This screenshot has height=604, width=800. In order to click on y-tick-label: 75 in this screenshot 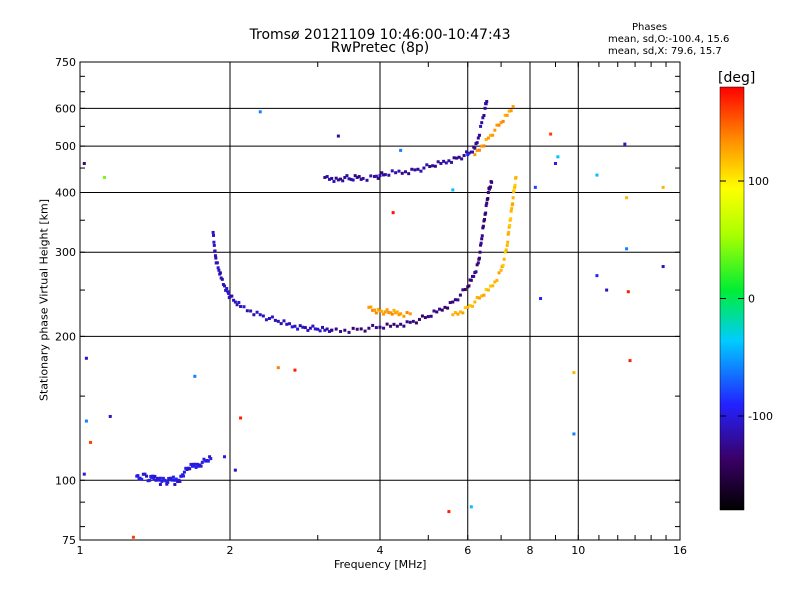, I will do `click(69, 540)`.